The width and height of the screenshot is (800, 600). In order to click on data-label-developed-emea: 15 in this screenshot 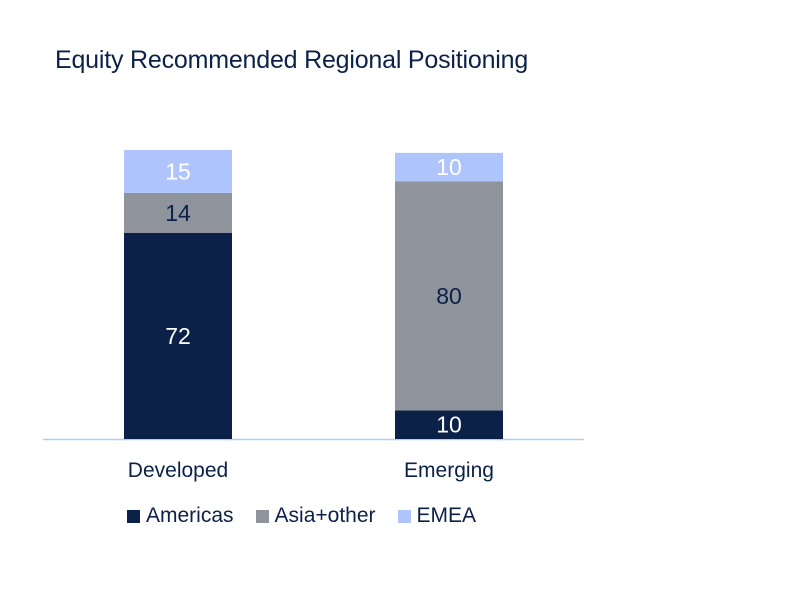, I will do `click(178, 171)`.